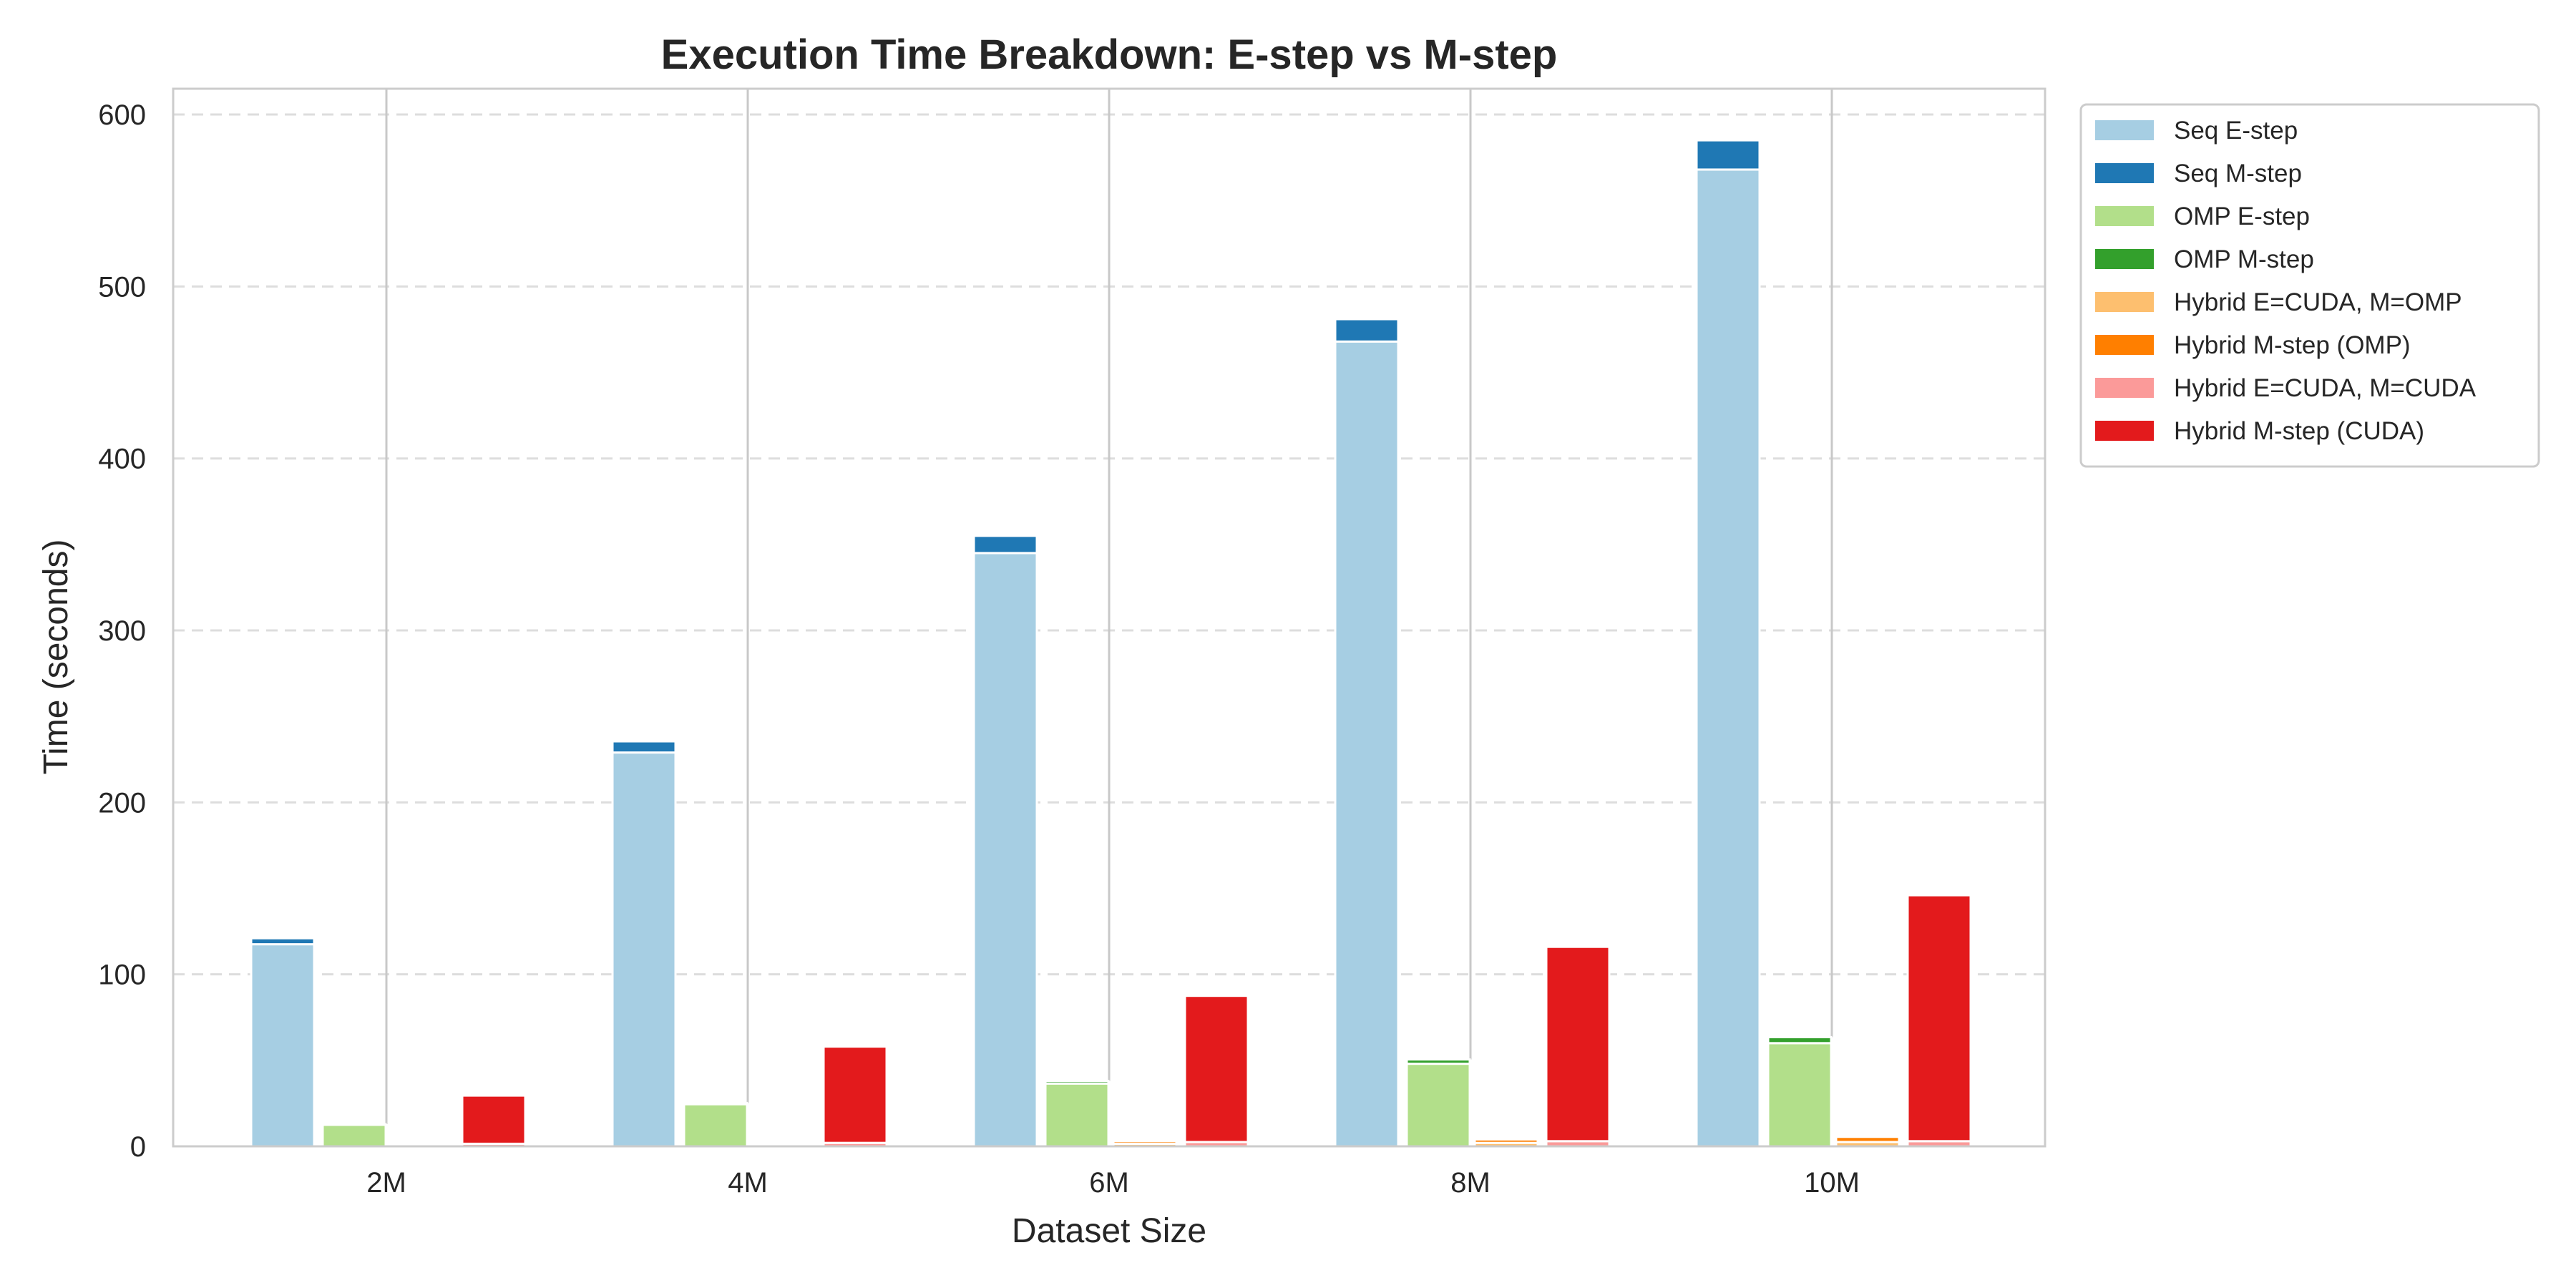 This screenshot has height=1288, width=2576. What do you see at coordinates (354, 1135) in the screenshot?
I see `bar-omp-e-step-2m` at bounding box center [354, 1135].